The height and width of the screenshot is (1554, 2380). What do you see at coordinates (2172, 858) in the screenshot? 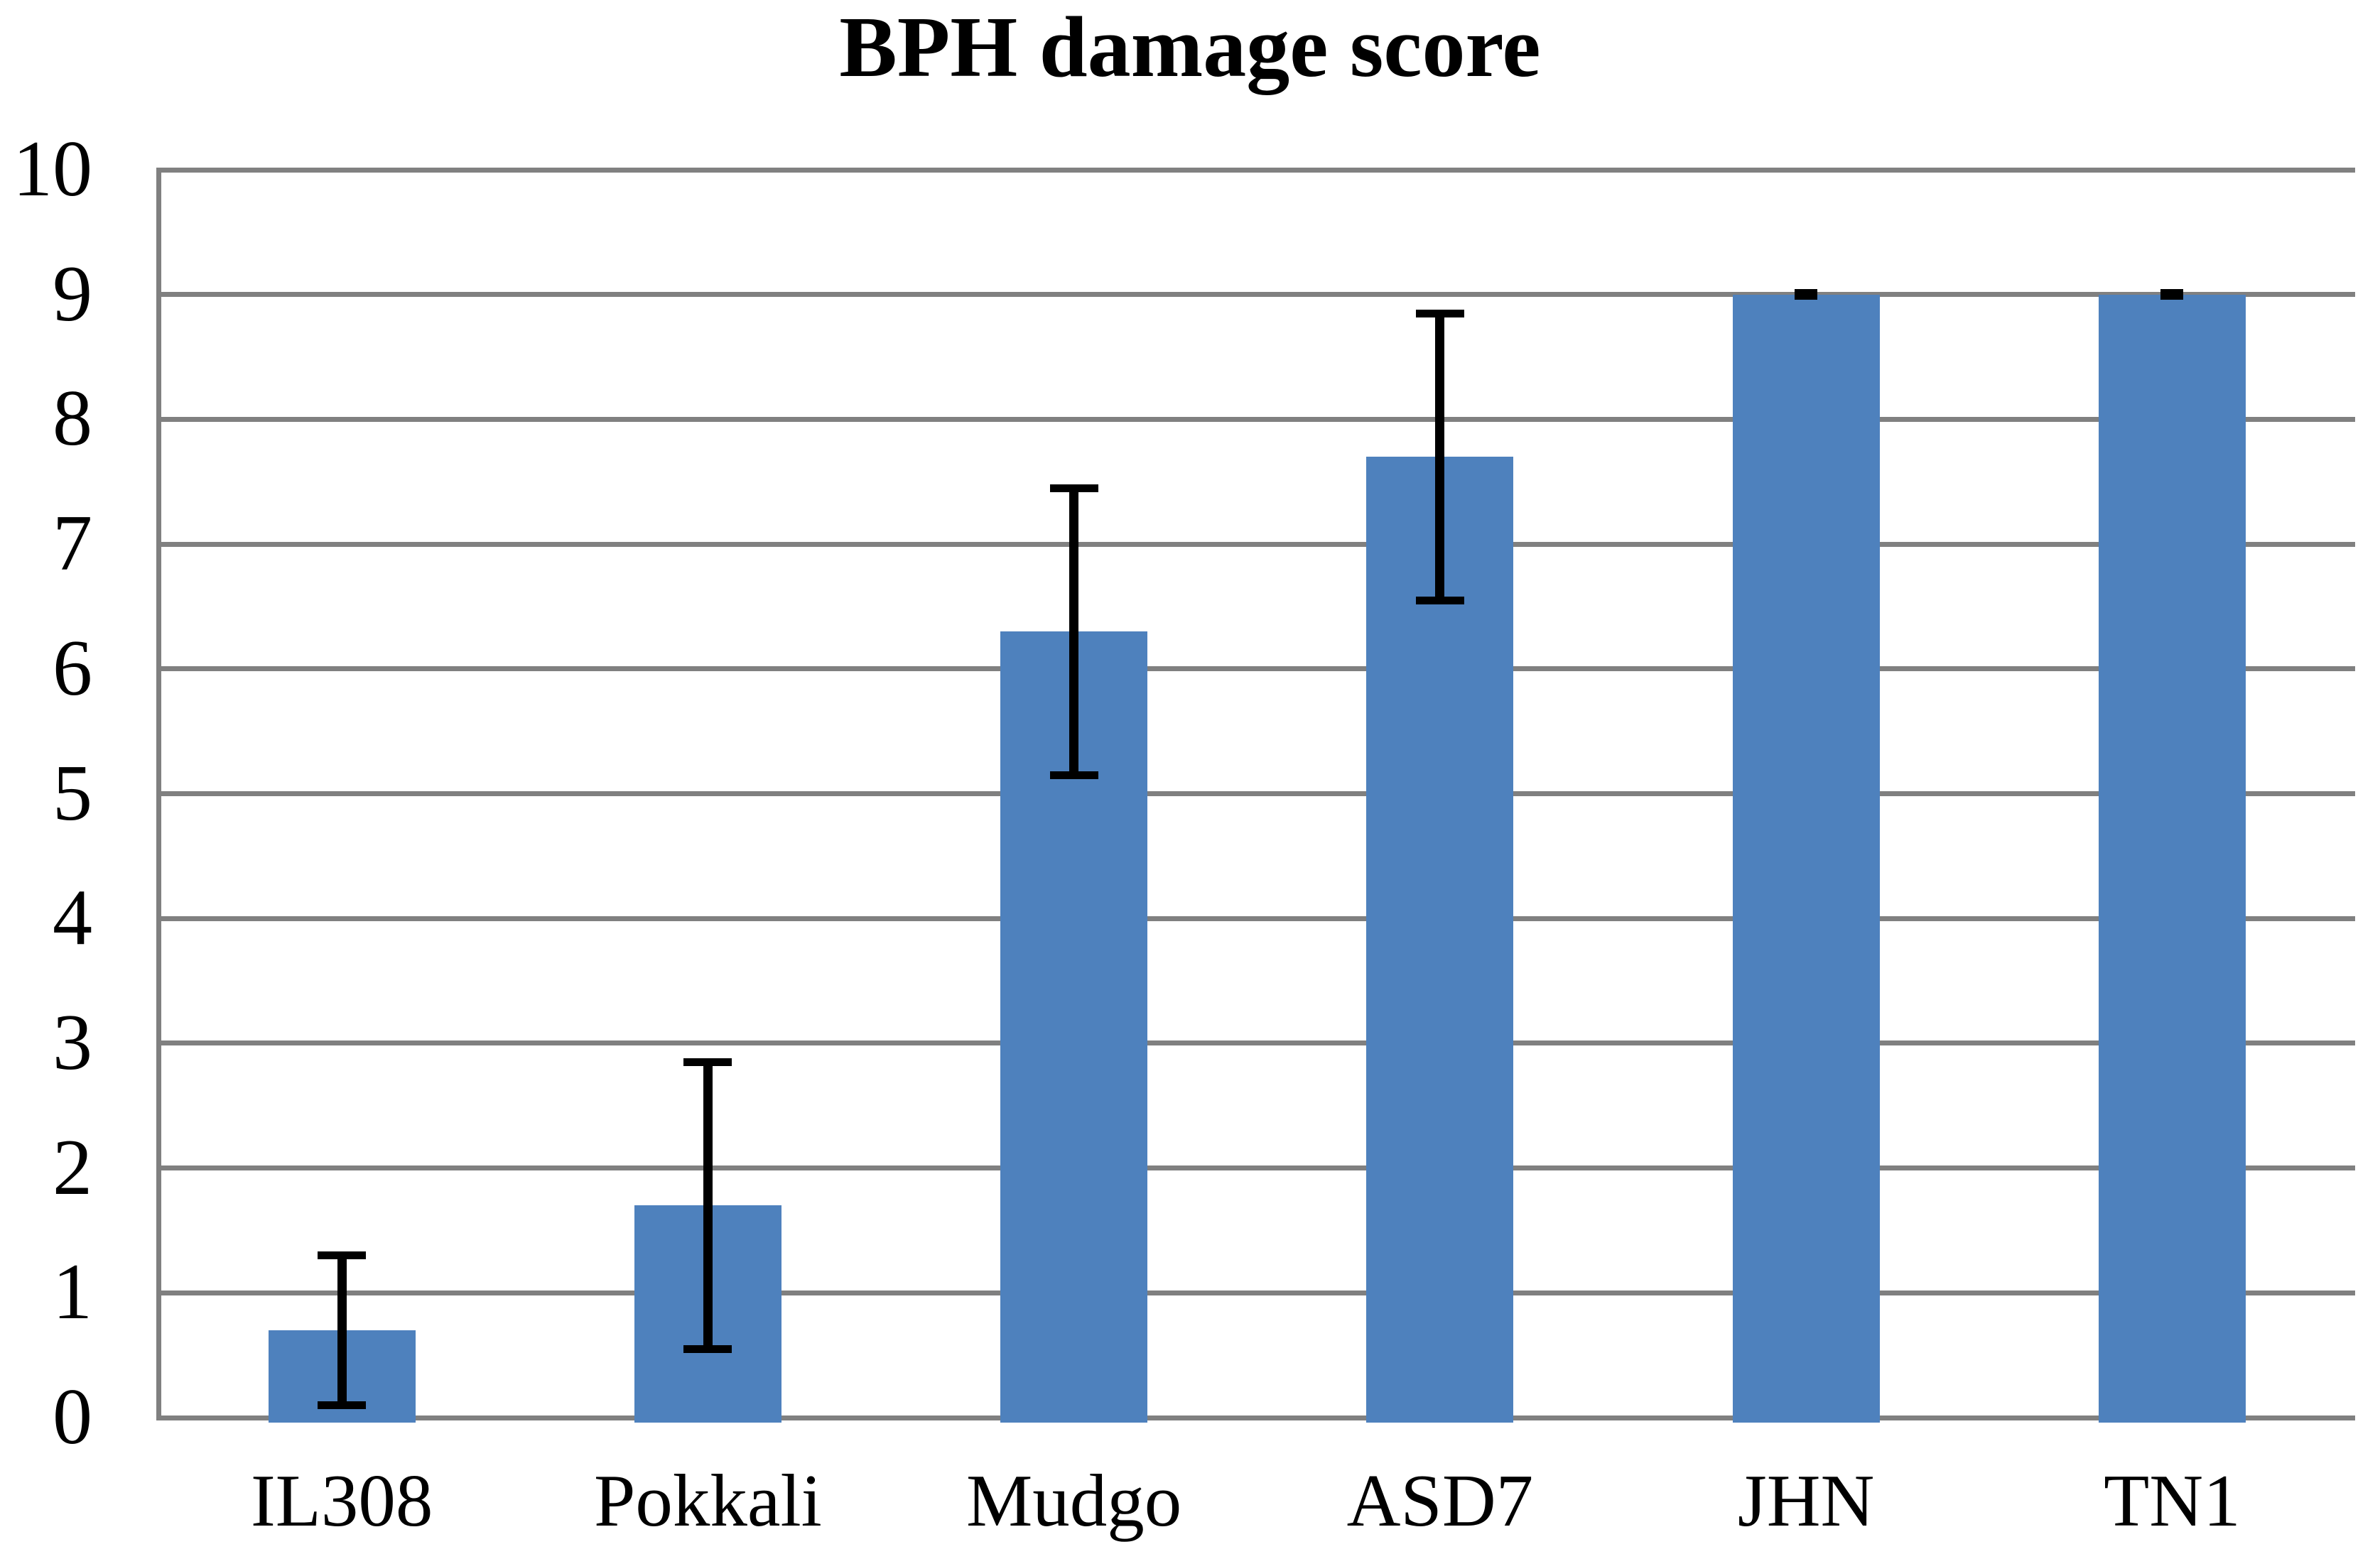
I see `bar-TN1` at bounding box center [2172, 858].